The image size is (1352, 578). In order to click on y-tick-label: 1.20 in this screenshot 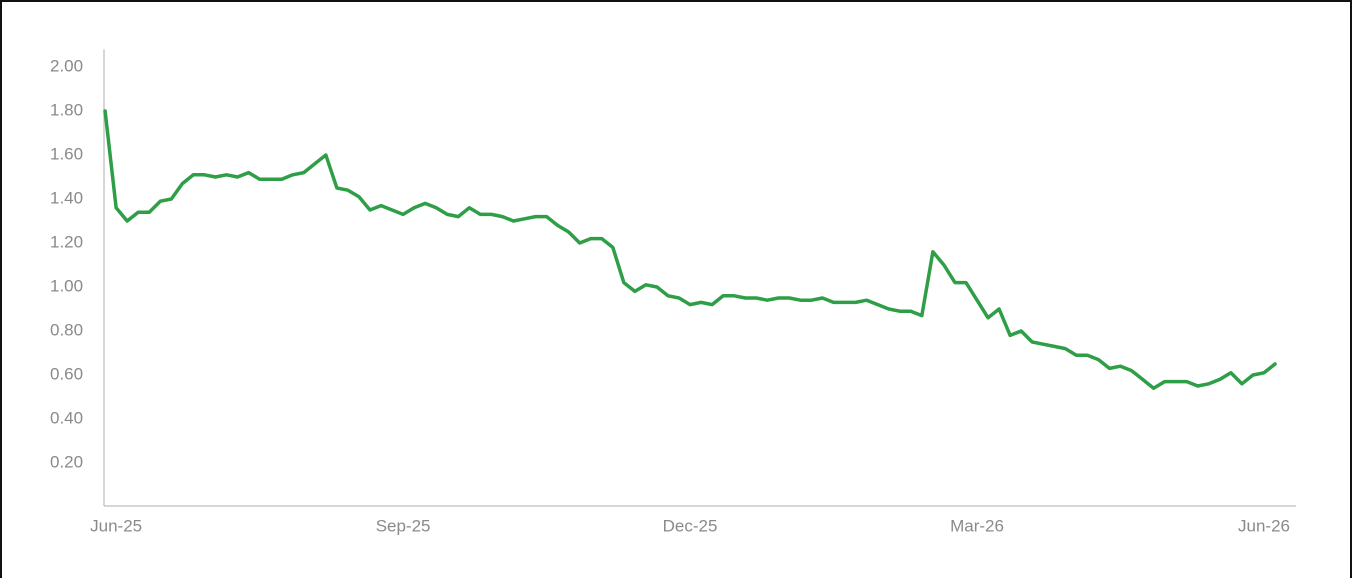, I will do `click(66, 241)`.